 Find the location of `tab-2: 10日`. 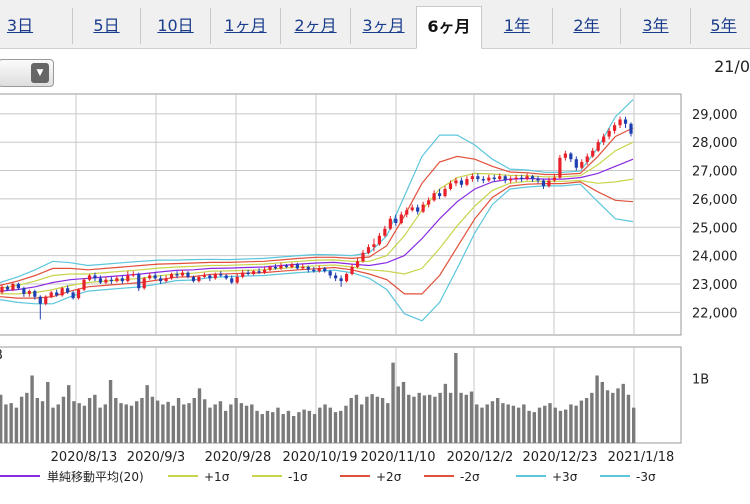

tab-2: 10日 is located at coordinates (175, 26).